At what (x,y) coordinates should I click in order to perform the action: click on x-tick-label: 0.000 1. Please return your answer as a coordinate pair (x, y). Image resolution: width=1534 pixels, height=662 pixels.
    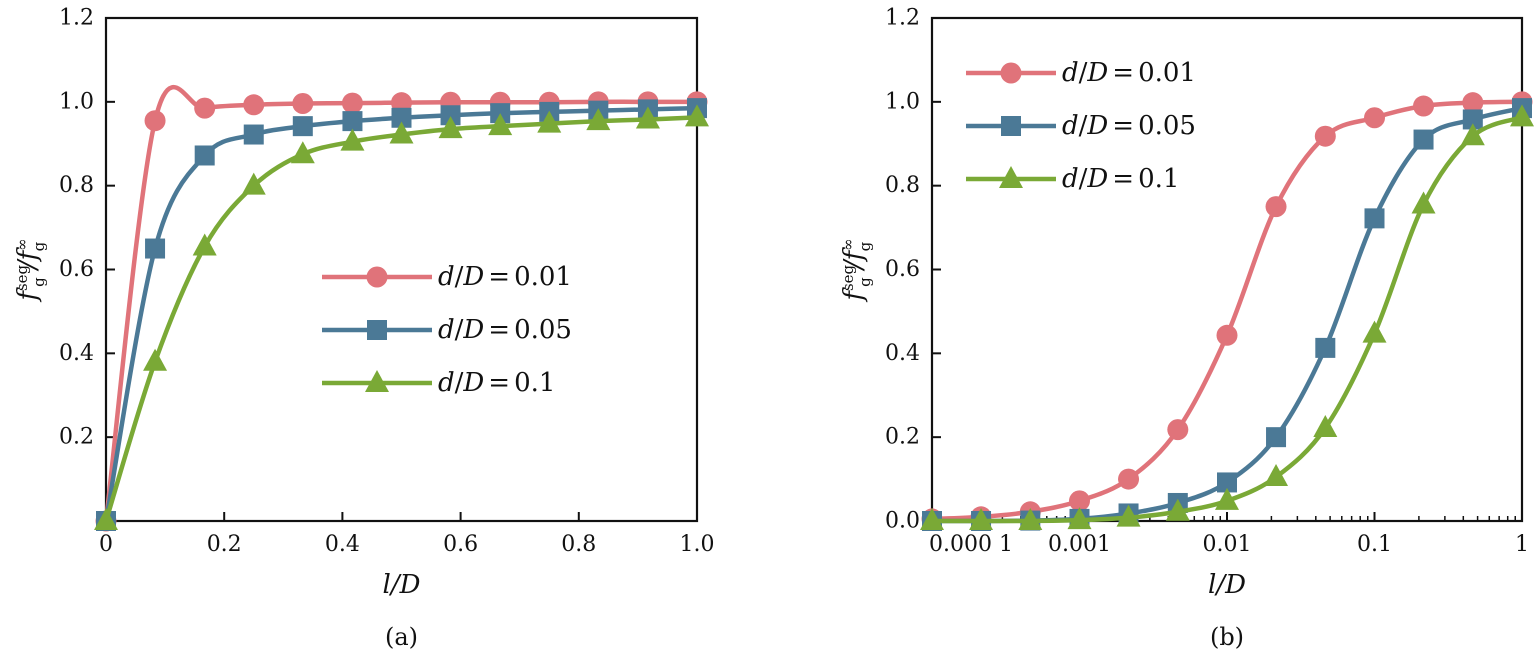
    Looking at the image, I should click on (971, 544).